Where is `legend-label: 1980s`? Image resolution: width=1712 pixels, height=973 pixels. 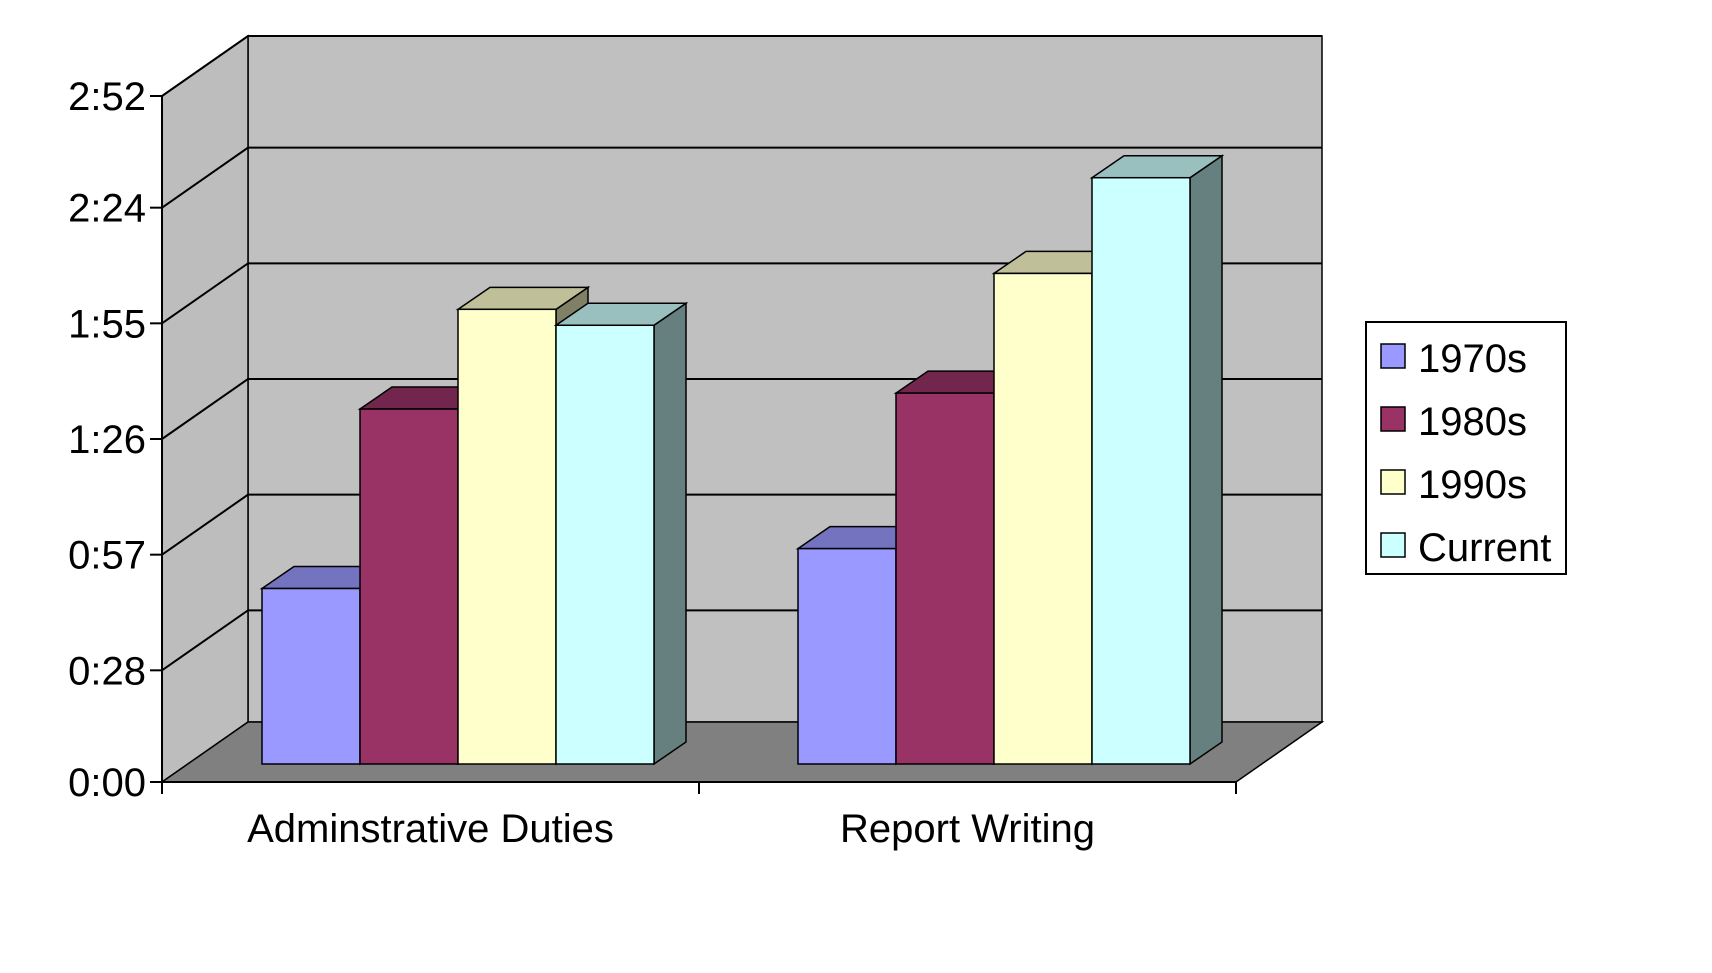
legend-label: 1980s is located at coordinates (1472, 422).